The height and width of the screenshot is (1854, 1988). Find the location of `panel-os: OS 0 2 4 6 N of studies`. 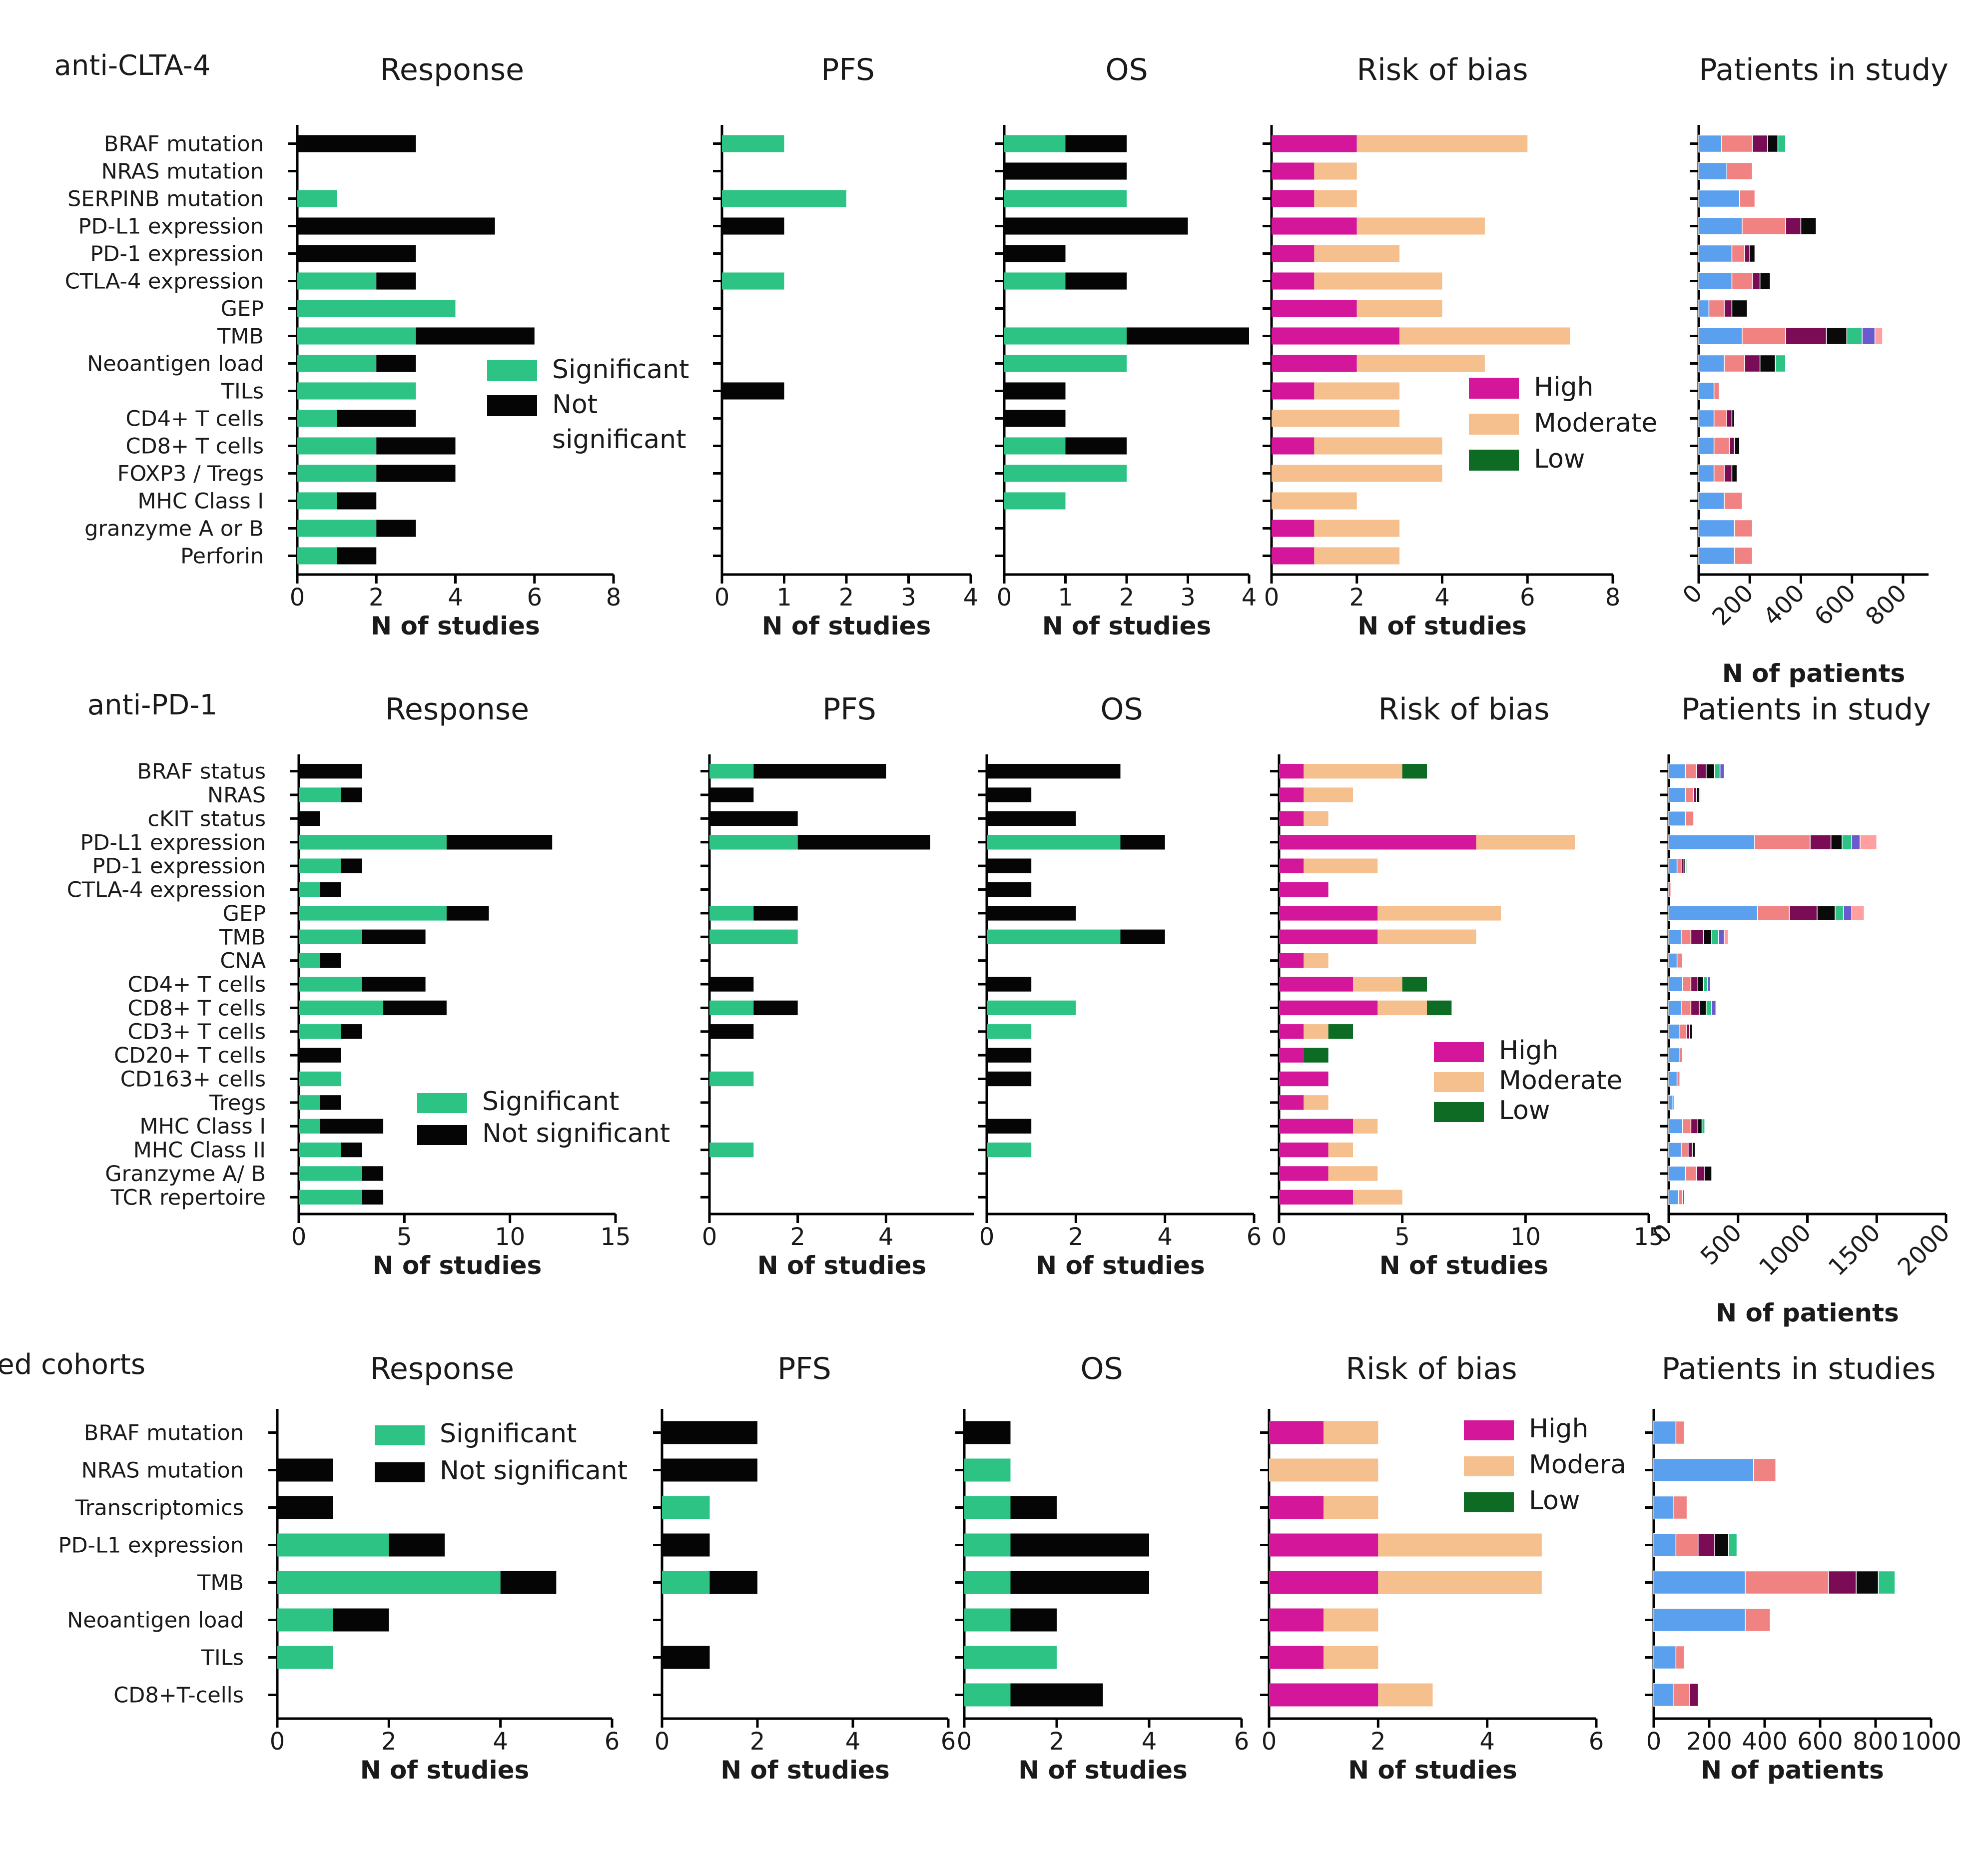

panel-os: OS 0 2 4 6 N of studies is located at coordinates (1120, 986).